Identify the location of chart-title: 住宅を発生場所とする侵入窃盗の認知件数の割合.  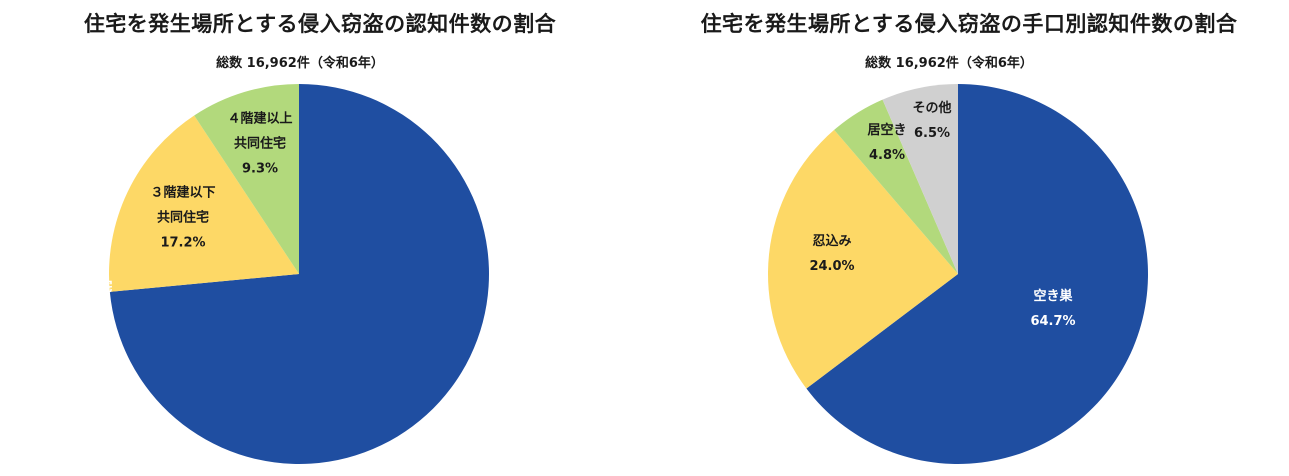
(320, 24).